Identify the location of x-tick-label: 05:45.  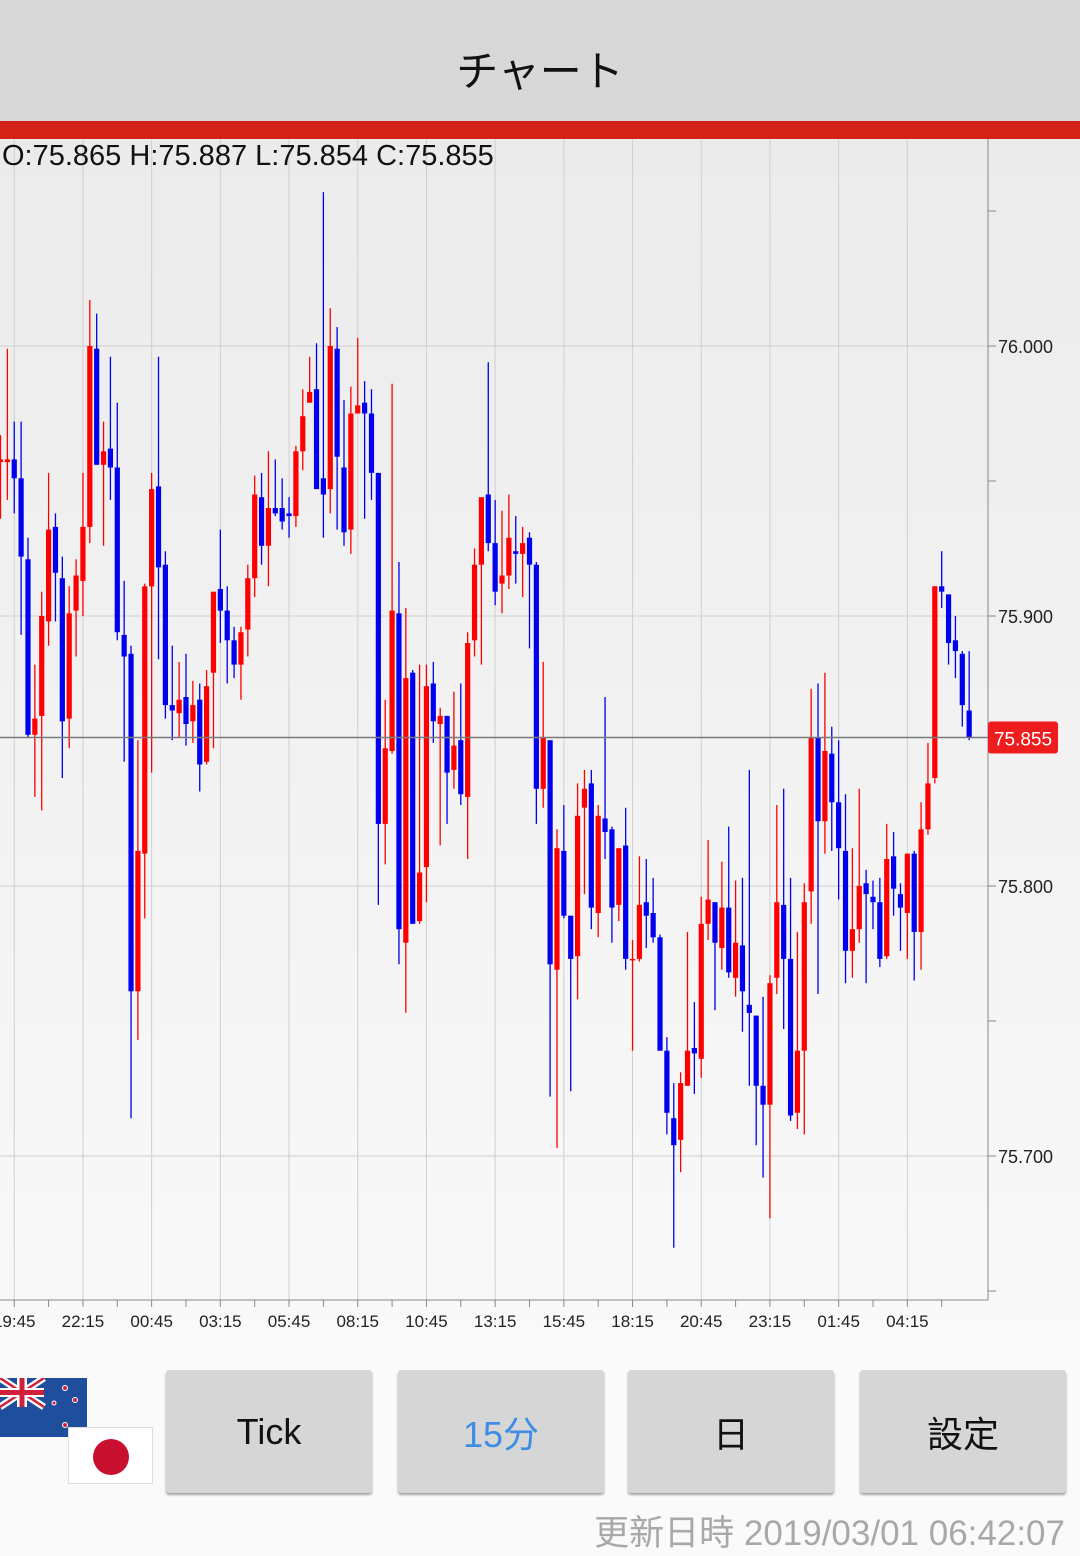
(289, 1321).